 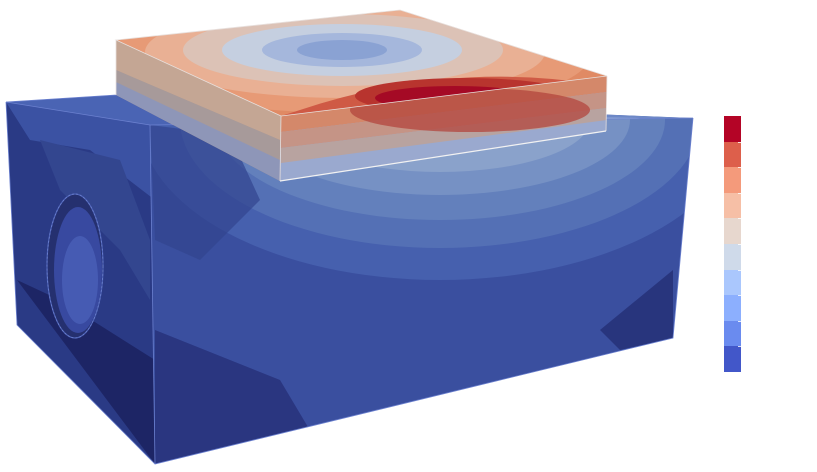 What do you see at coordinates (75, 266) in the screenshot?
I see `bore-hole` at bounding box center [75, 266].